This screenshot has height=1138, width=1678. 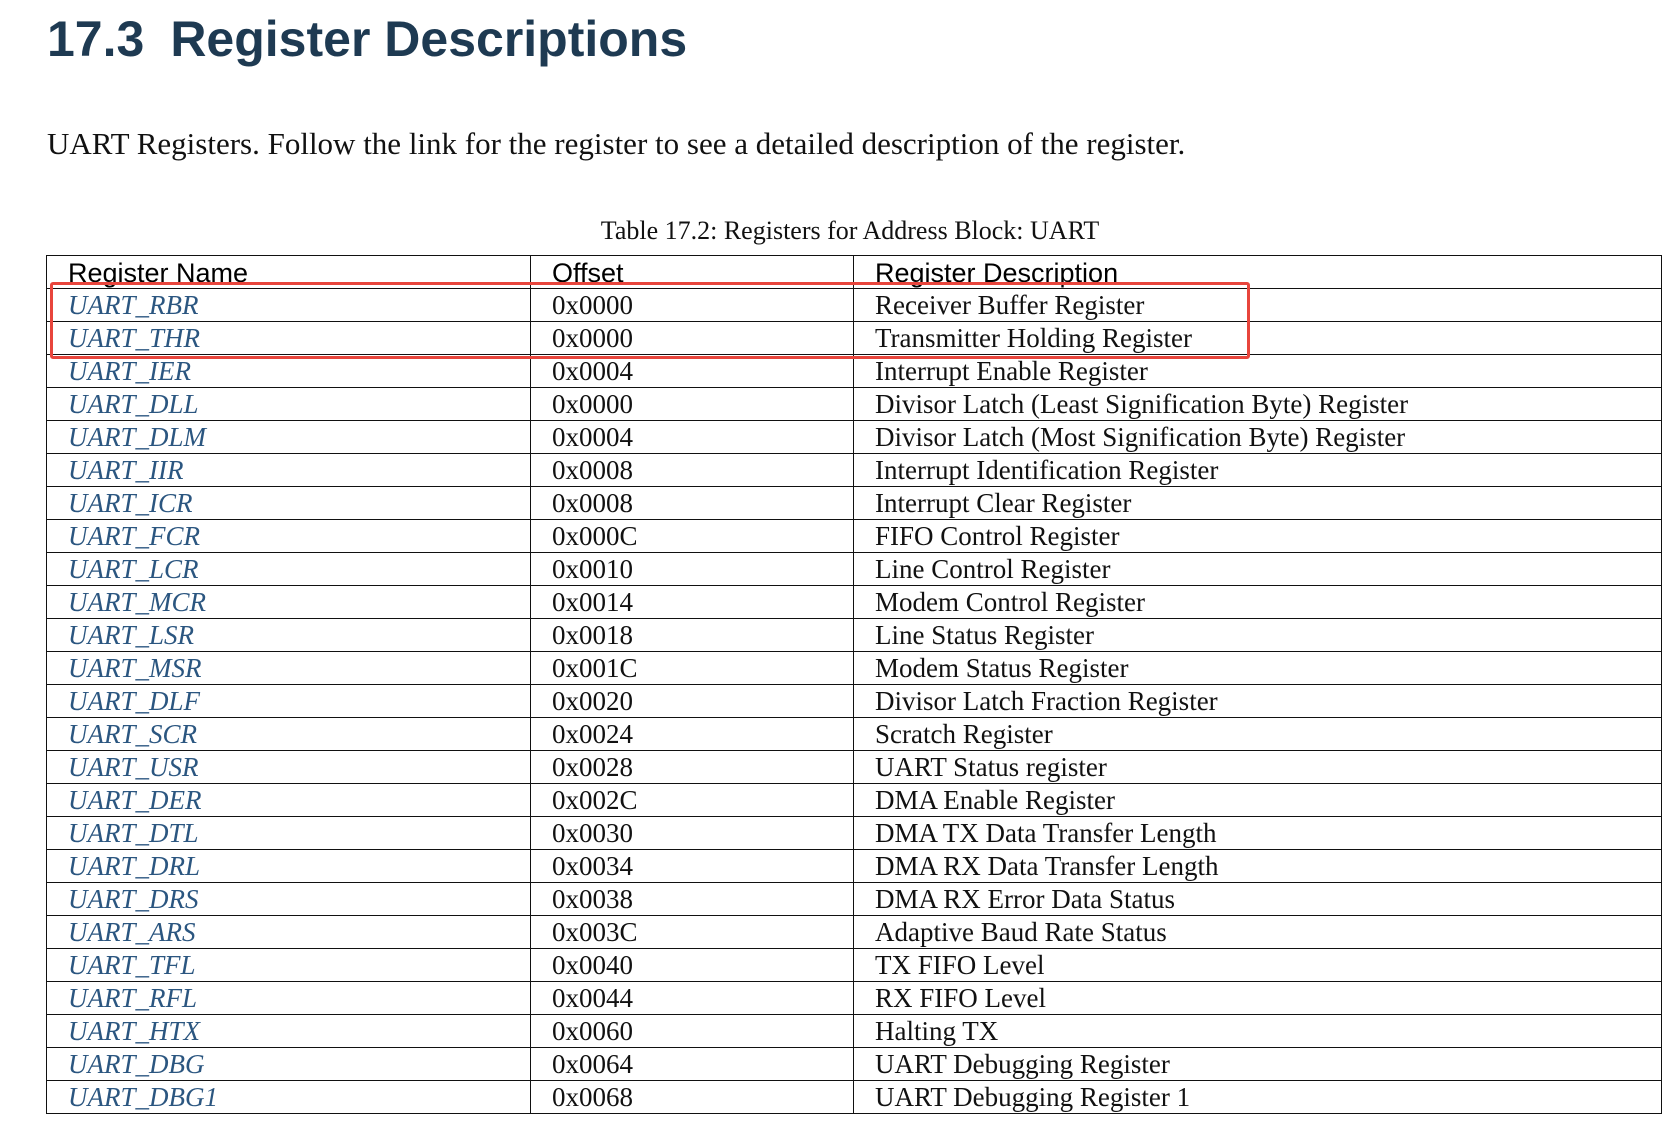 I want to click on offset-cell: 0x0038, so click(x=692, y=899).